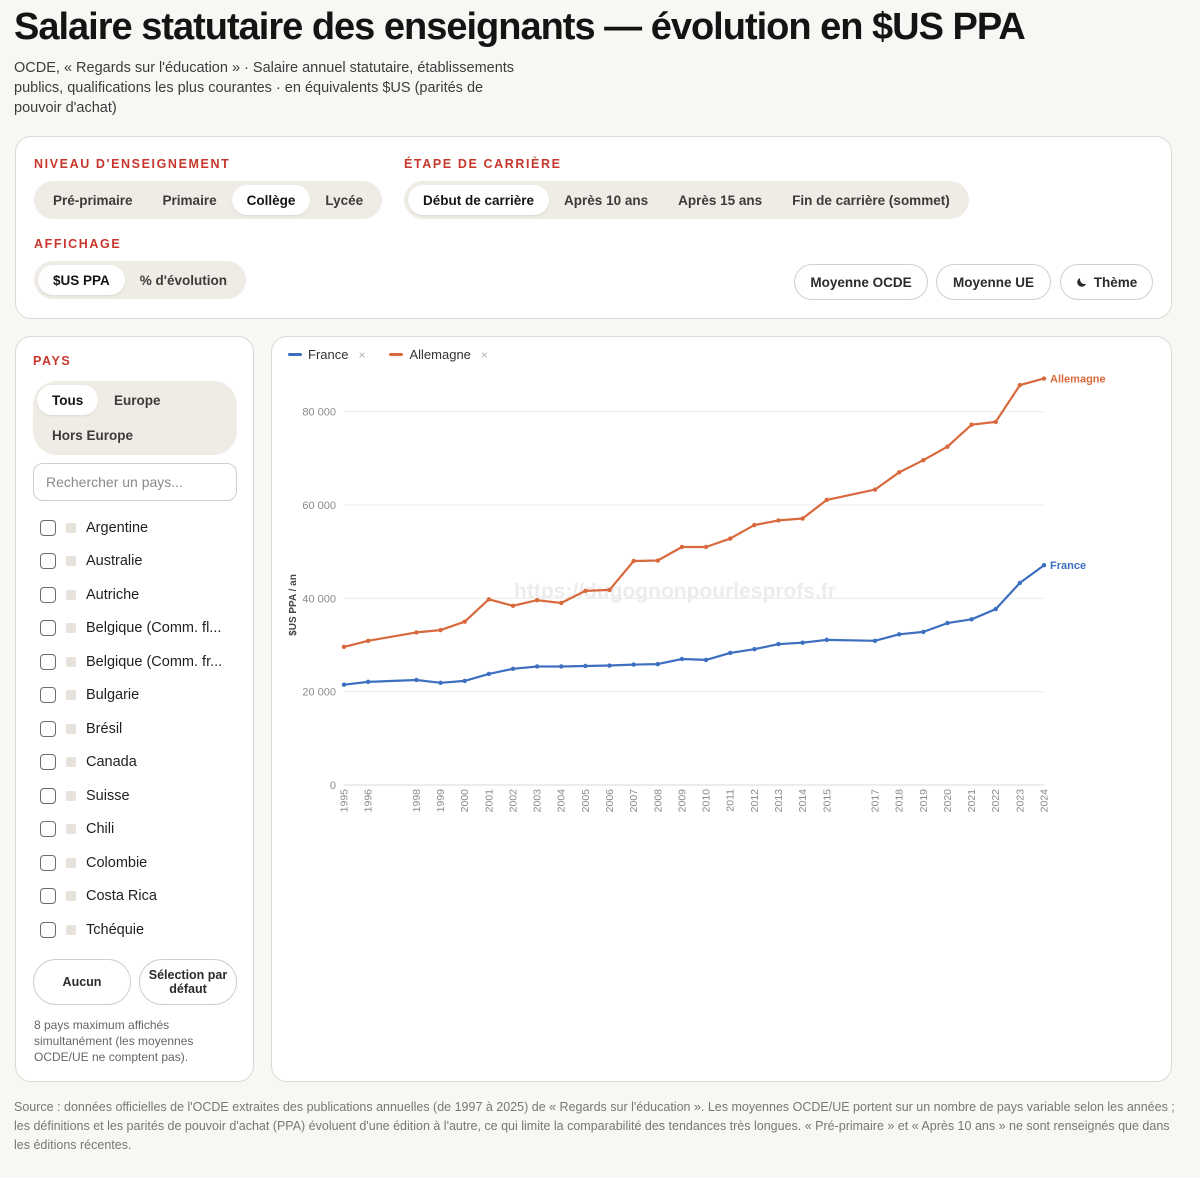 The height and width of the screenshot is (1178, 1200). Describe the element at coordinates (140, 830) in the screenshot. I see `country-item: Chili` at that location.